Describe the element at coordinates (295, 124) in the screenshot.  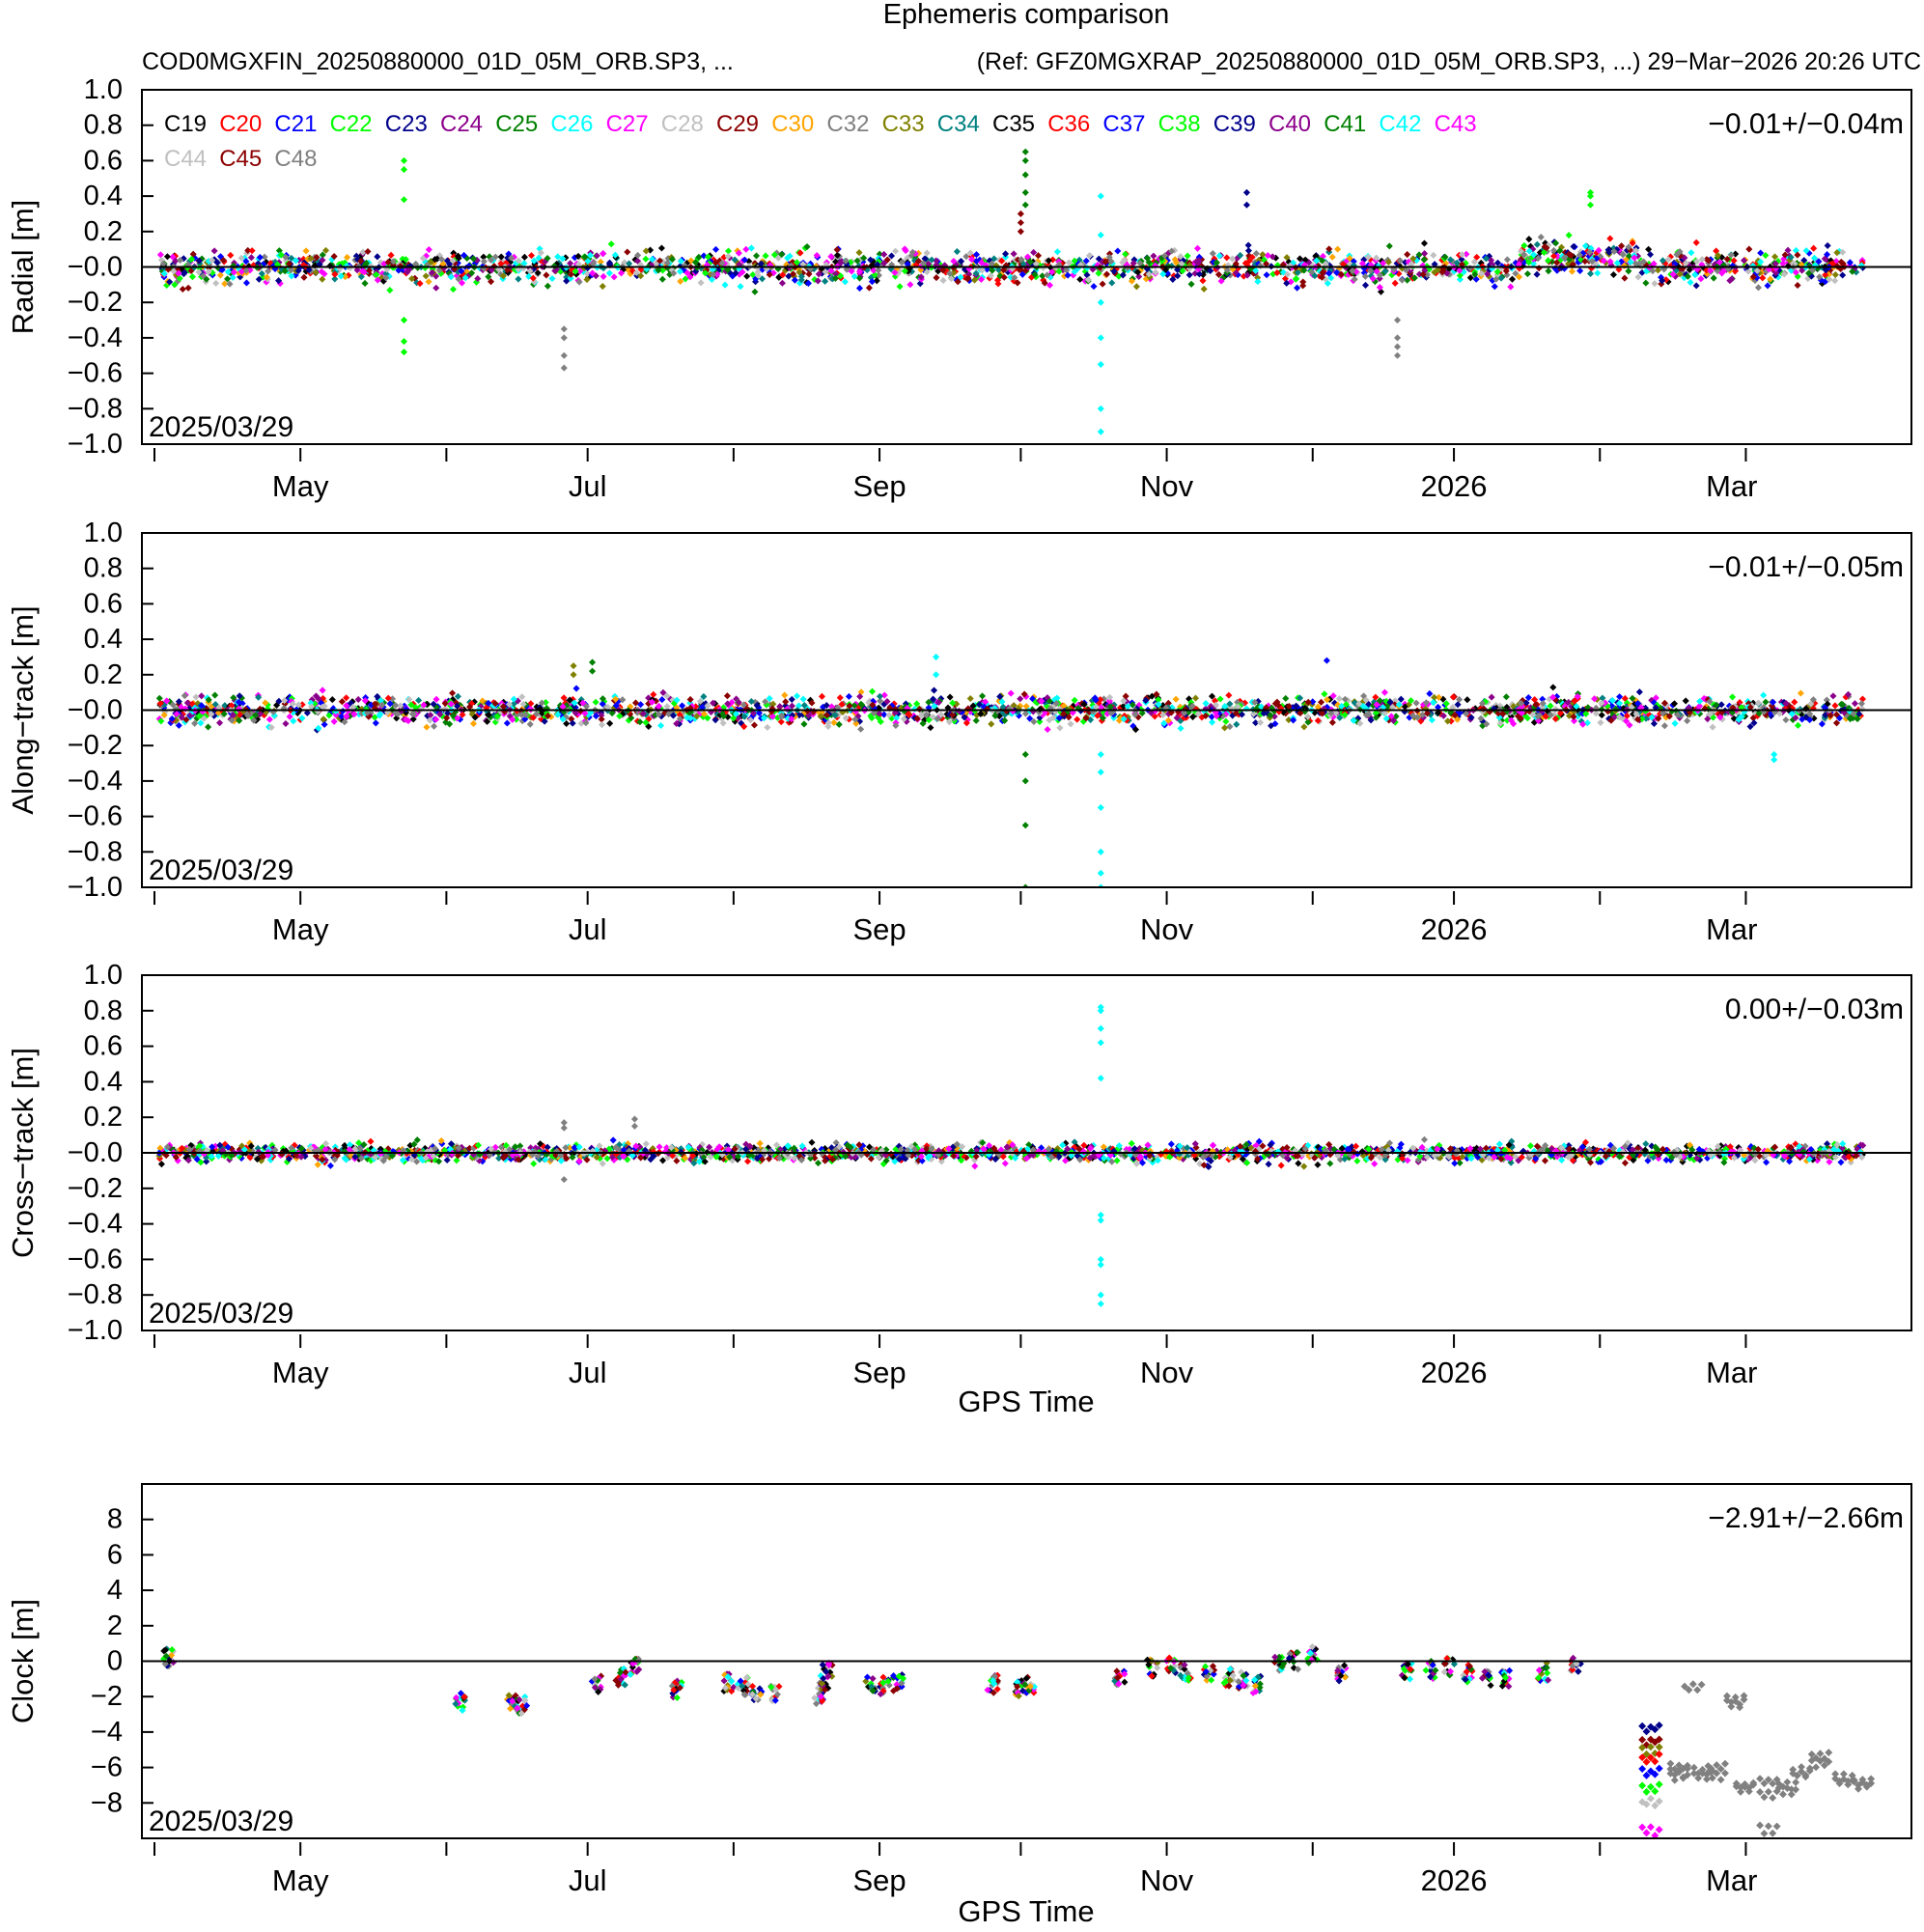
I see `legend-item-c21: C21` at that location.